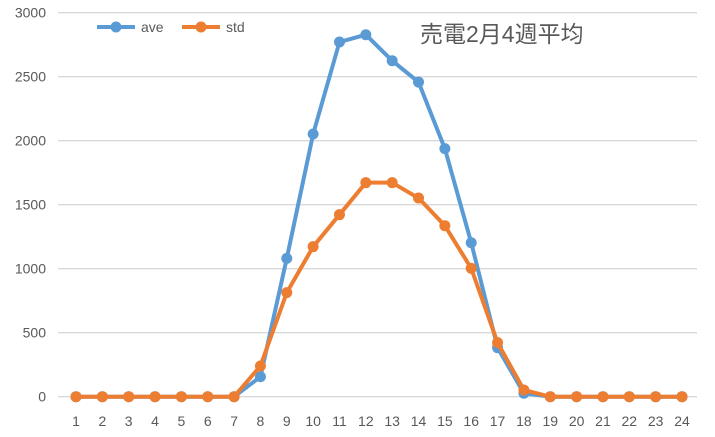 The image size is (715, 437). Describe the element at coordinates (287, 421) in the screenshot. I see `x-tick-label: 9` at that location.